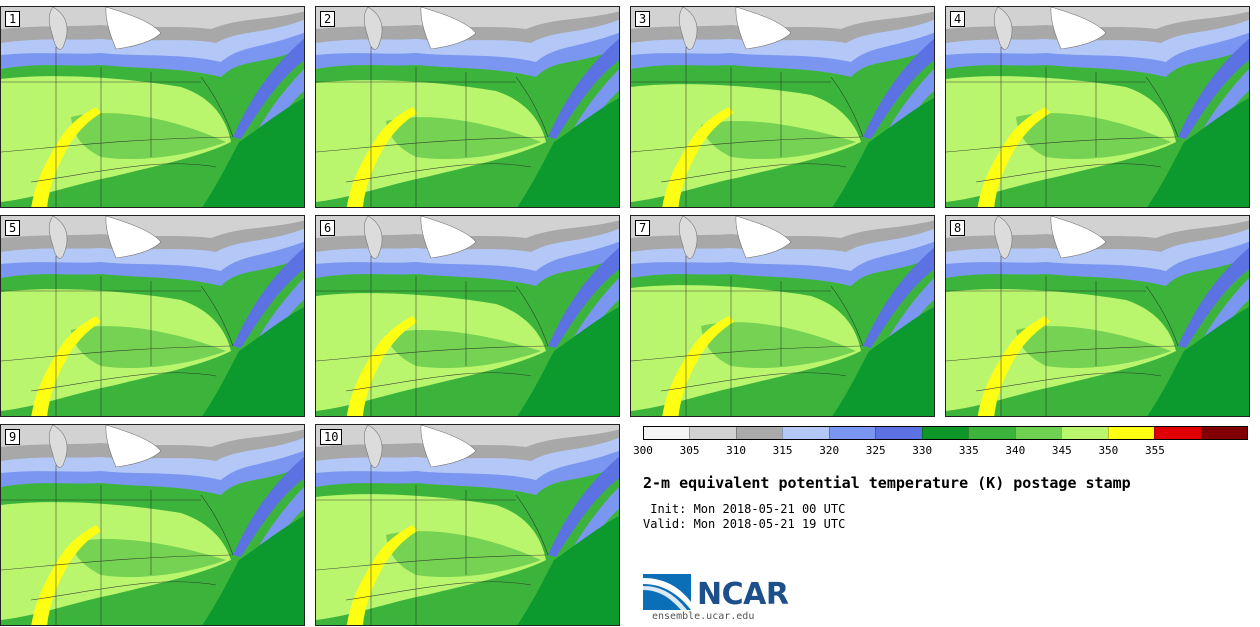  I want to click on map-panel-10: 10, so click(467, 525).